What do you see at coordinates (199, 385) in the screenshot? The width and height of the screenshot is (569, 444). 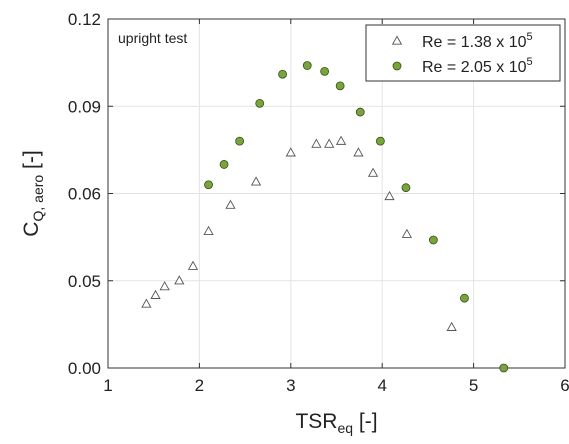 I see `x-tick-label: 2` at bounding box center [199, 385].